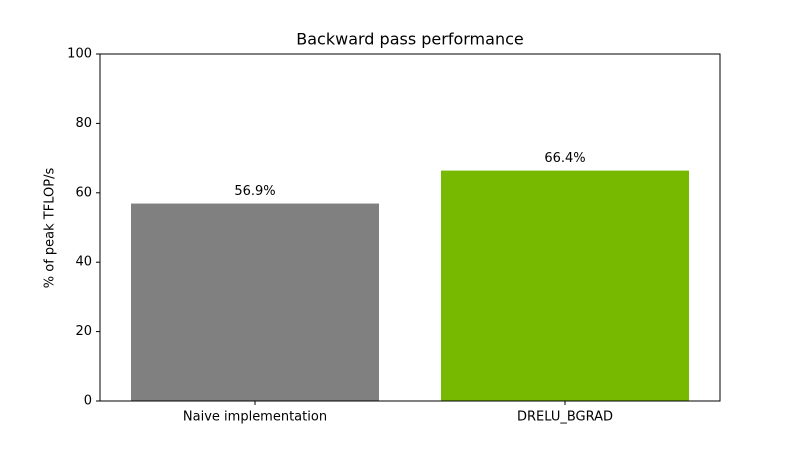  Describe the element at coordinates (409, 39) in the screenshot. I see `chart-title: Backward pass performance` at that location.